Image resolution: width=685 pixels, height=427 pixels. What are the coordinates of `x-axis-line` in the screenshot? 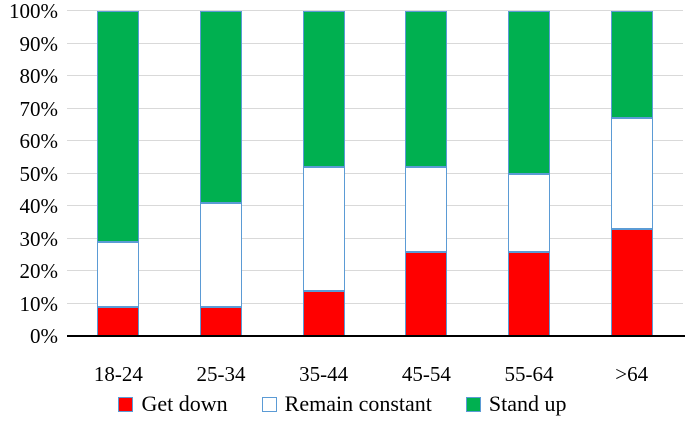 It's located at (376, 336).